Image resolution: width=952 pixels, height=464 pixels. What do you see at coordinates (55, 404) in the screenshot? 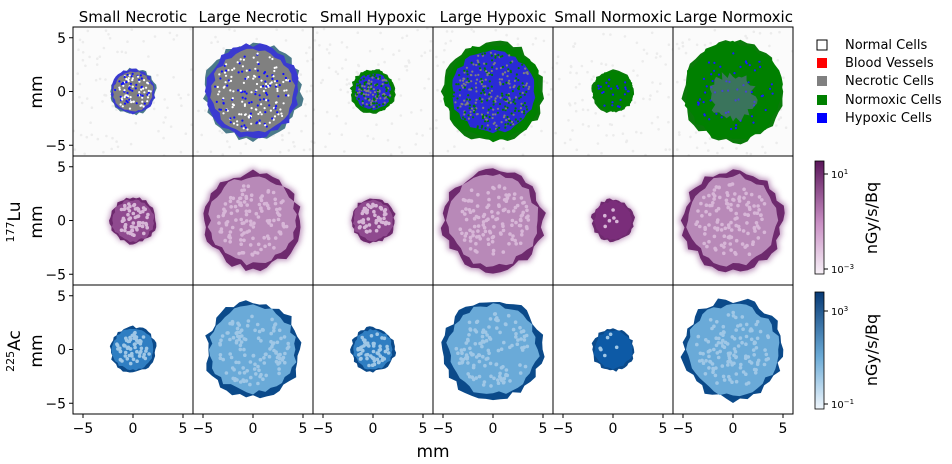
I see `y-tick-label: −5` at bounding box center [55, 404].